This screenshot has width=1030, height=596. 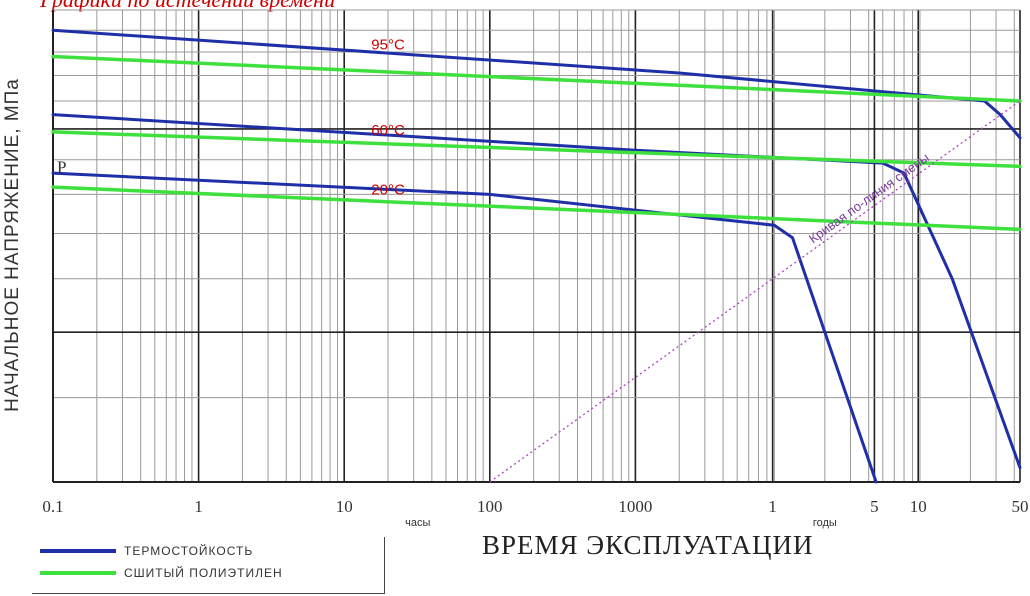 I want to click on x-axis-label: ВРЕМЯ ЭКСПЛУАТАЦИИ, so click(x=648, y=545).